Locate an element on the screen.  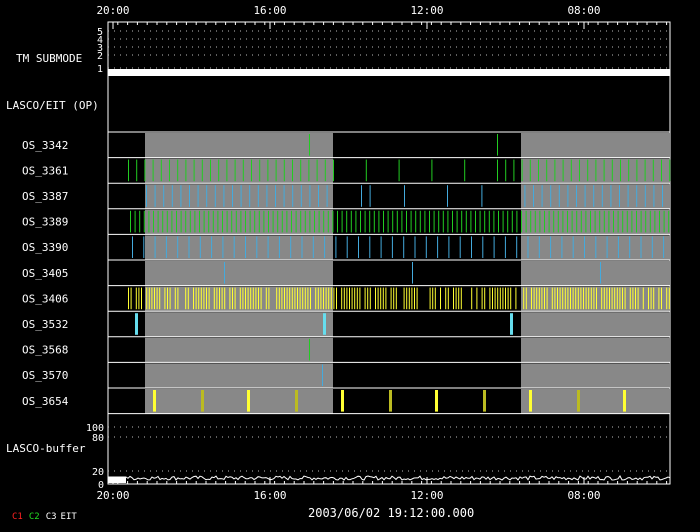
row-label-os_3387: OS_3387 is located at coordinates (45, 196).